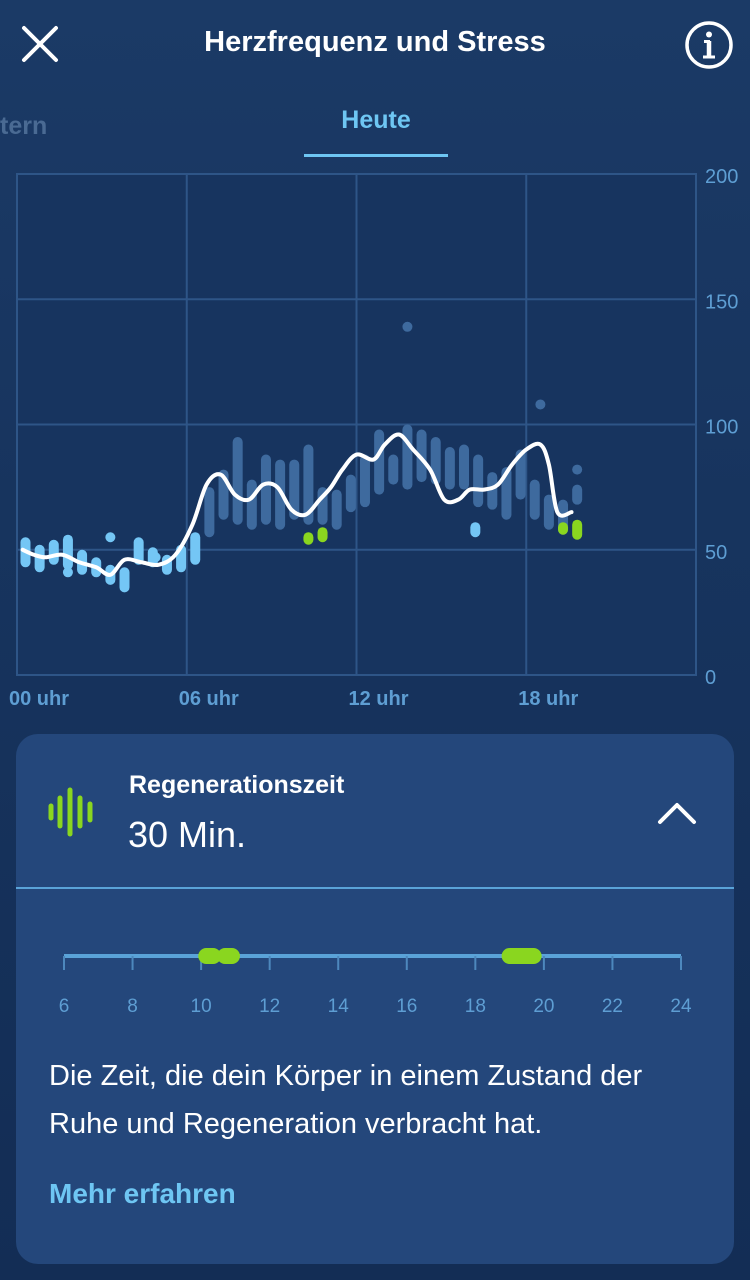 This screenshot has width=750, height=1280. What do you see at coordinates (201, 1006) in the screenshot?
I see `timeline-tick-label: 10` at bounding box center [201, 1006].